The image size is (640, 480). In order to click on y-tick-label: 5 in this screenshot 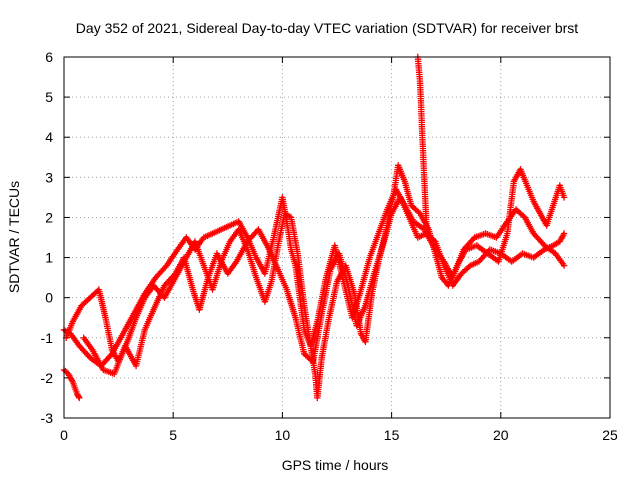, I will do `click(49, 97)`.